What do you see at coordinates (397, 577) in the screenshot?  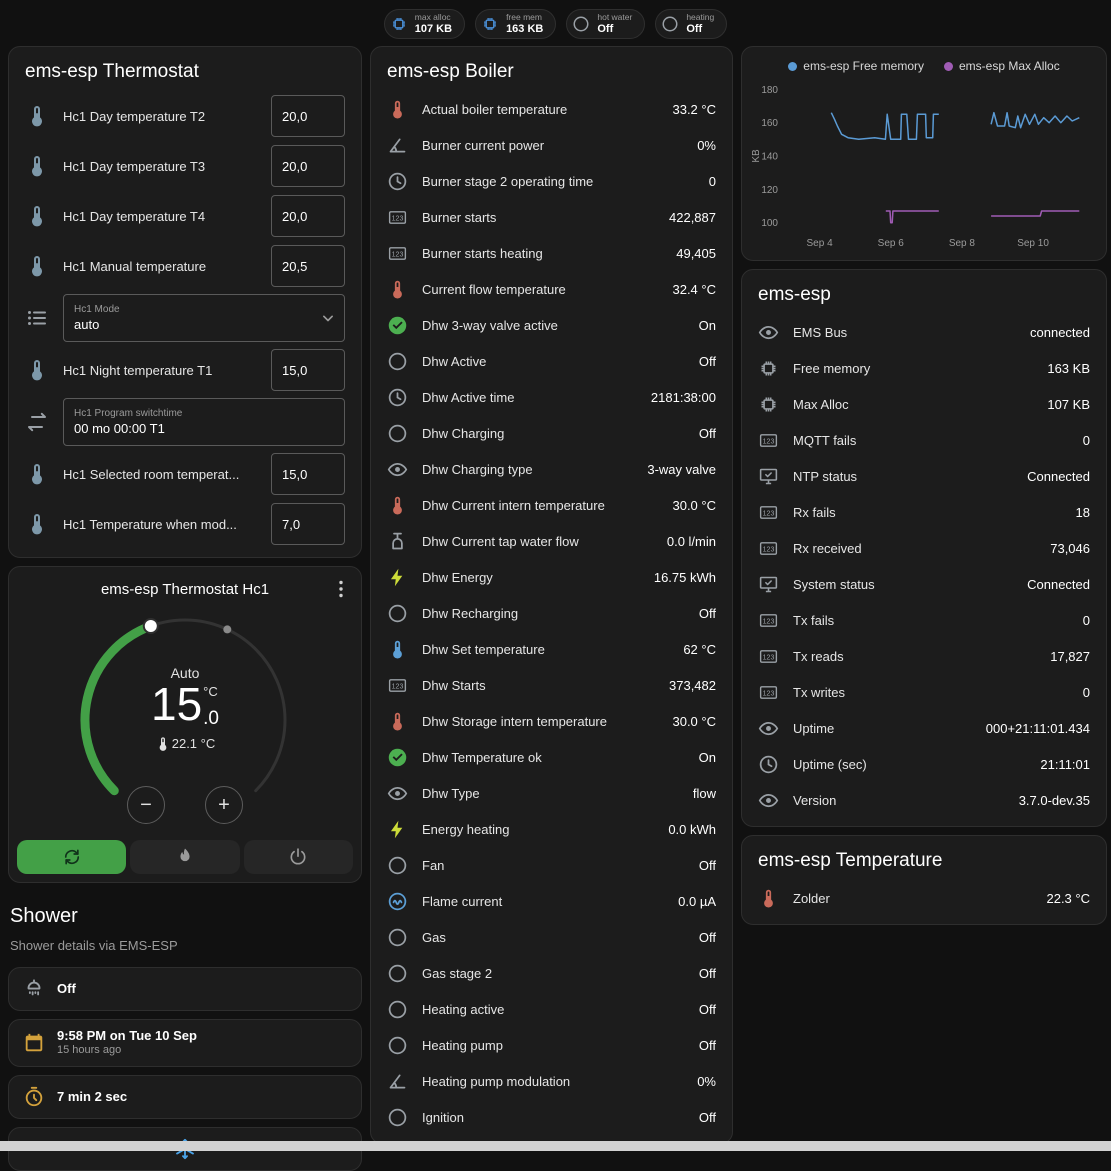 I see `bolt-icon` at bounding box center [397, 577].